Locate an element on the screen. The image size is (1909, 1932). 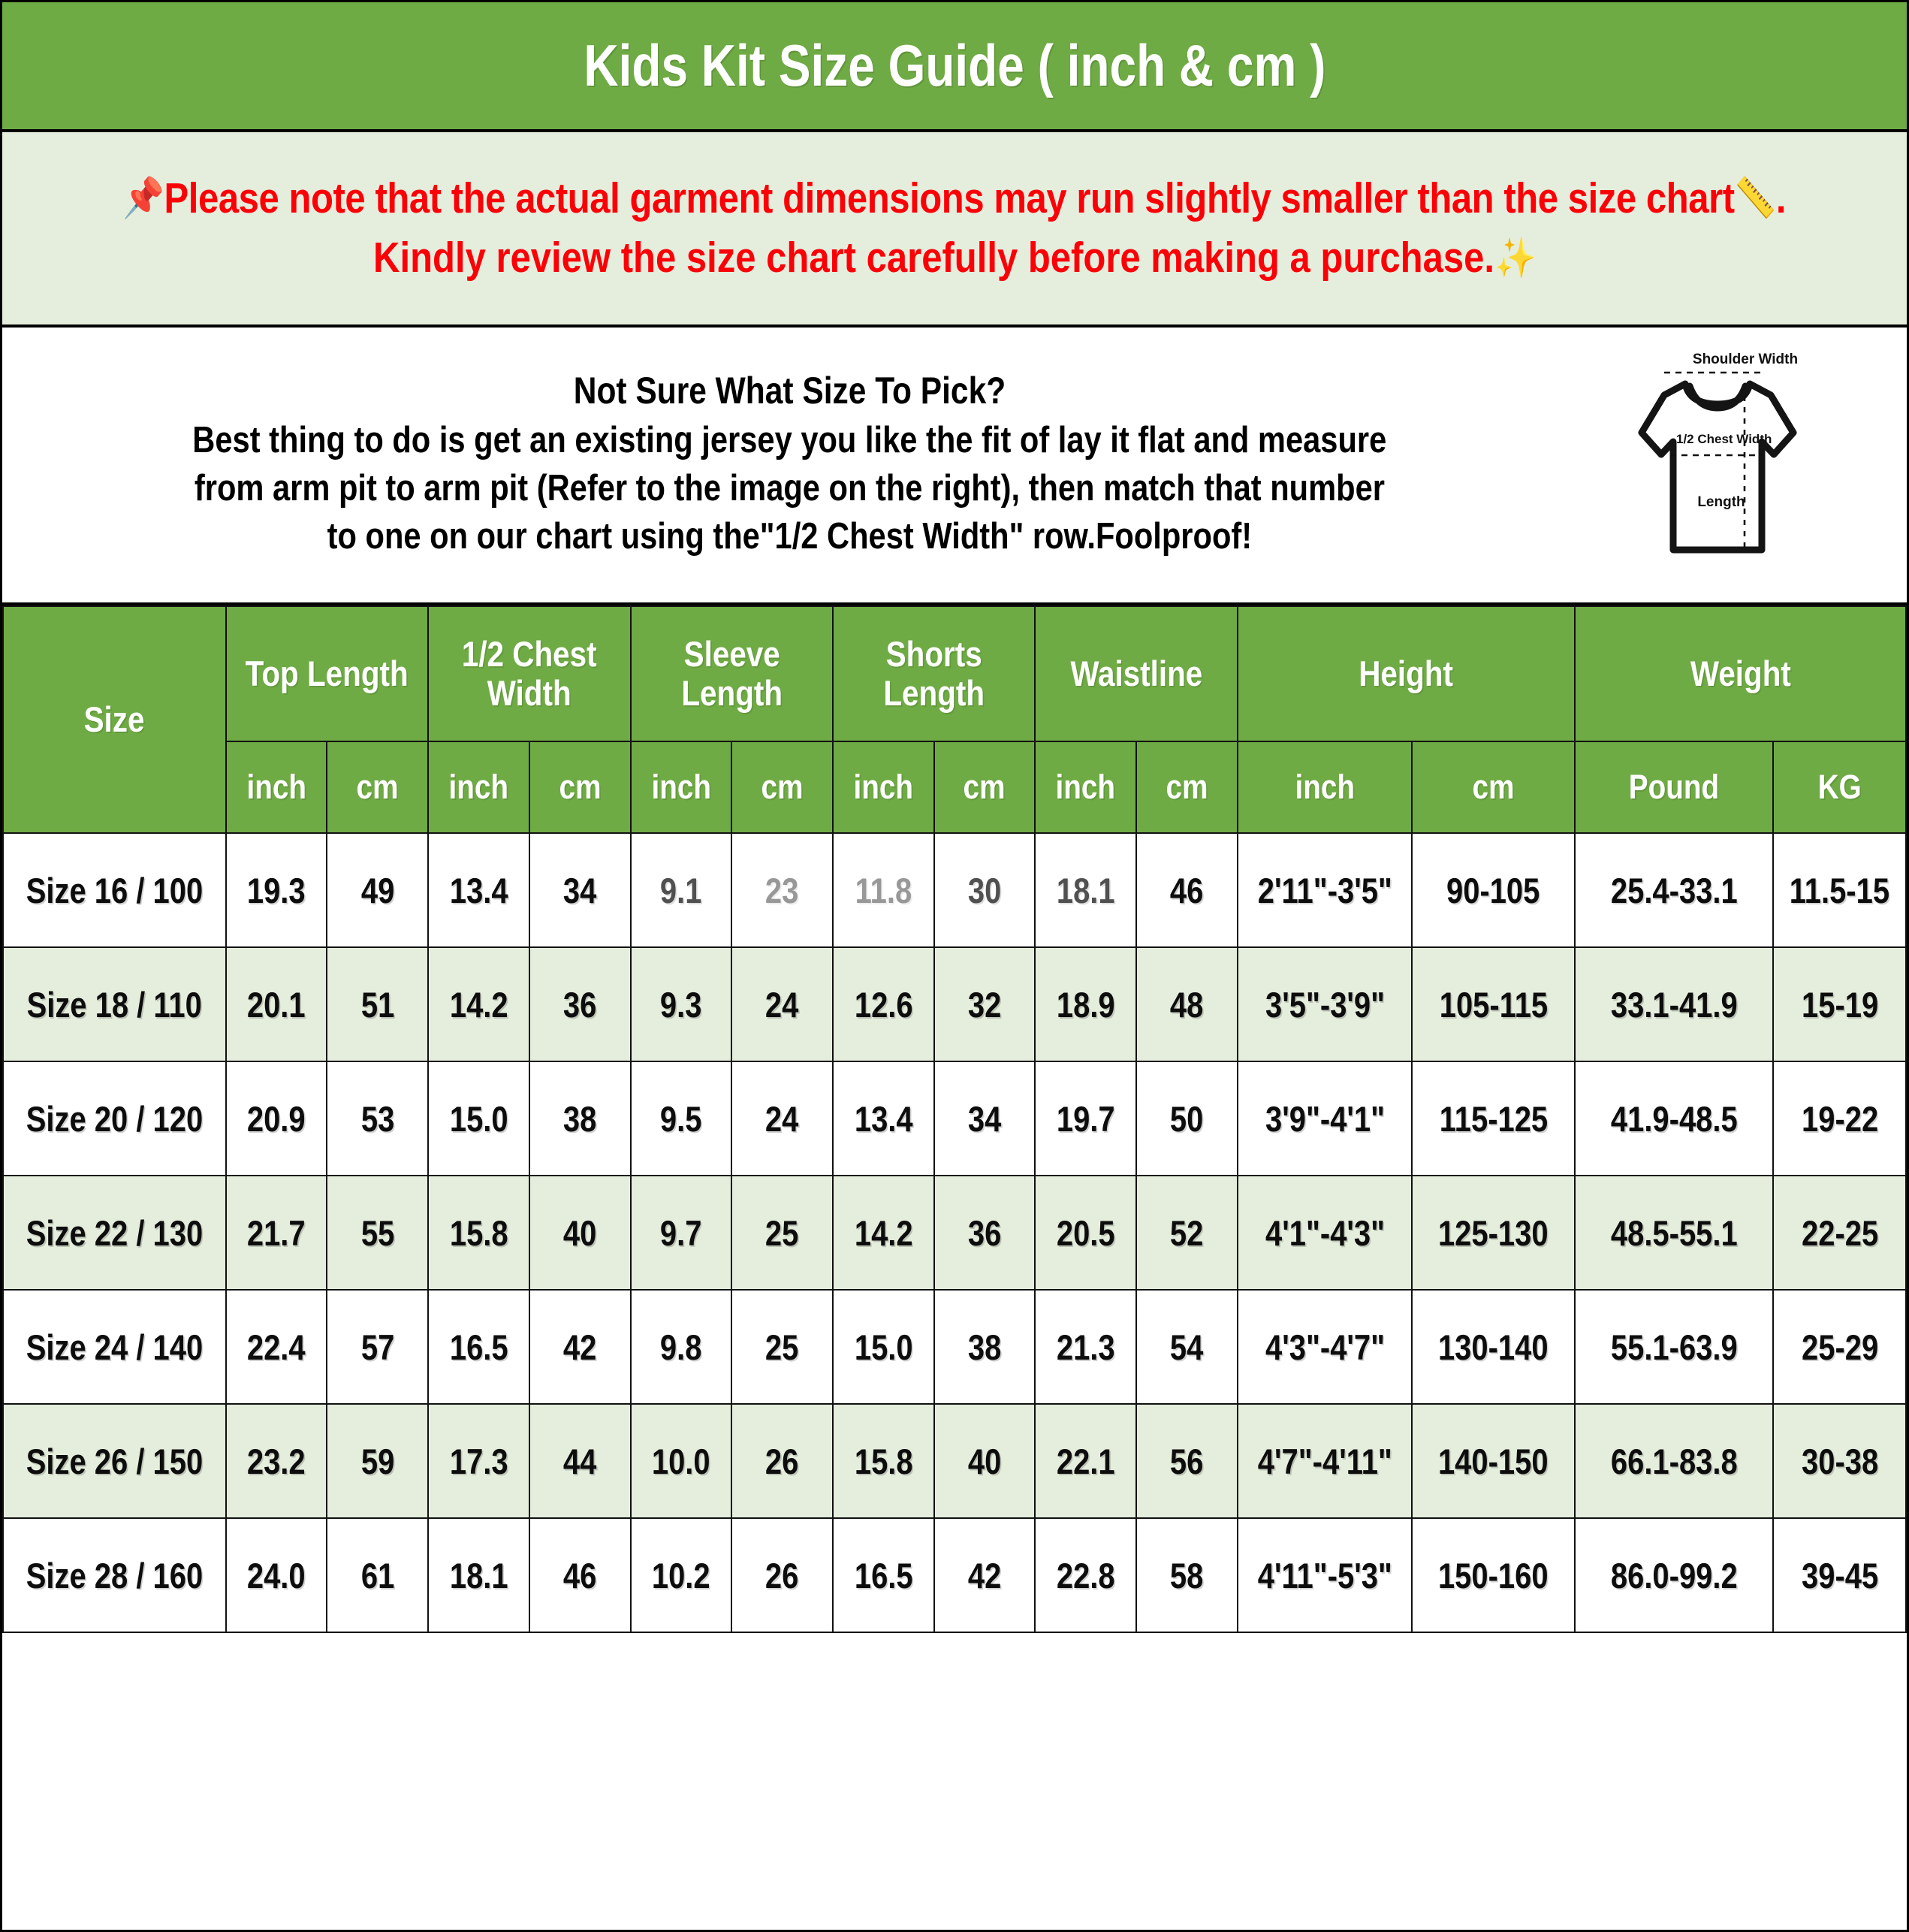
cell-waist-inch-text: 22.1 is located at coordinates (1085, 1461).